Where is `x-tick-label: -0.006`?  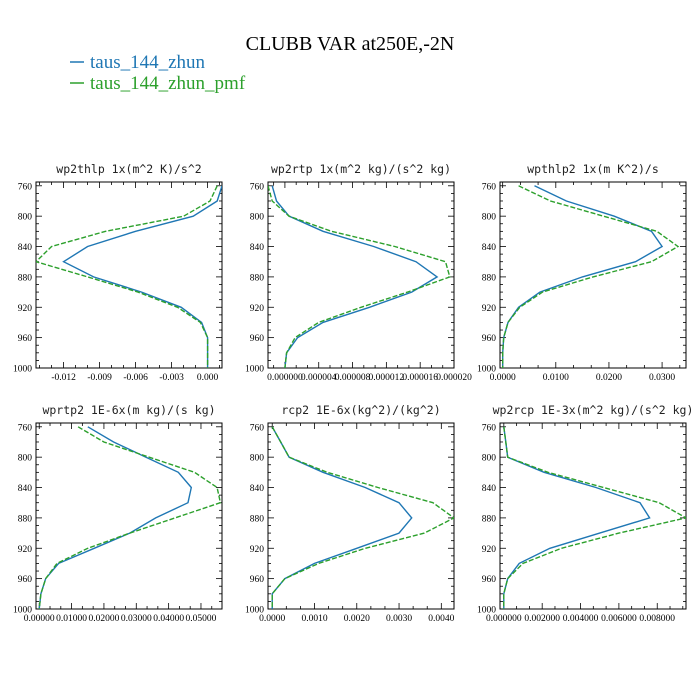
x-tick-label: -0.006 is located at coordinates (135, 378).